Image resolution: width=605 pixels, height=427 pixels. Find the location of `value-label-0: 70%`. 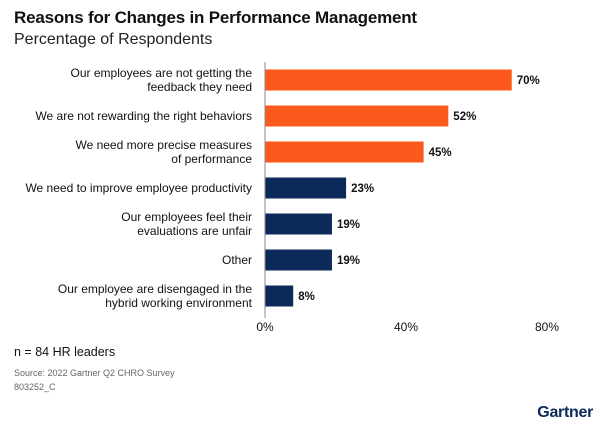

value-label-0: 70% is located at coordinates (528, 81).